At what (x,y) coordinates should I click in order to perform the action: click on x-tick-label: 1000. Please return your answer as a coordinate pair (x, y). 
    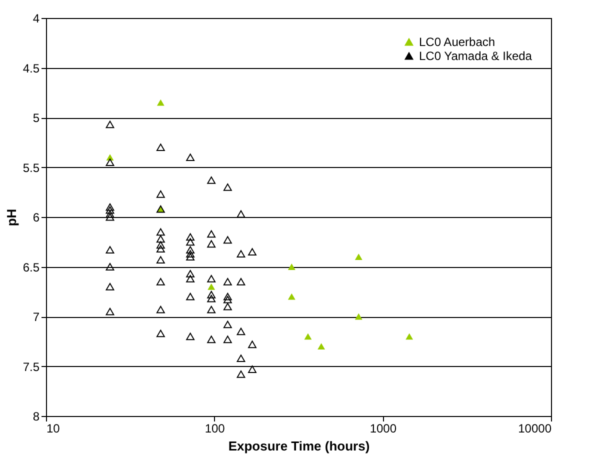
    Looking at the image, I should click on (383, 429).